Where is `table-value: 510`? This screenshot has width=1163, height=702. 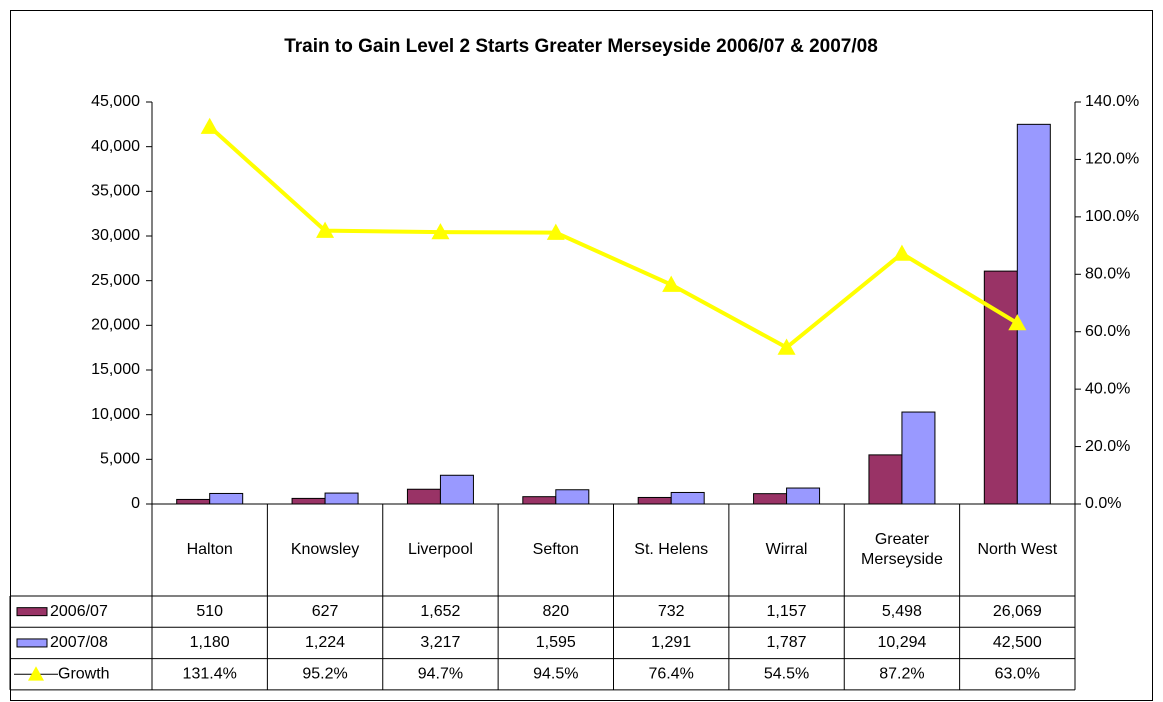 table-value: 510 is located at coordinates (209, 611).